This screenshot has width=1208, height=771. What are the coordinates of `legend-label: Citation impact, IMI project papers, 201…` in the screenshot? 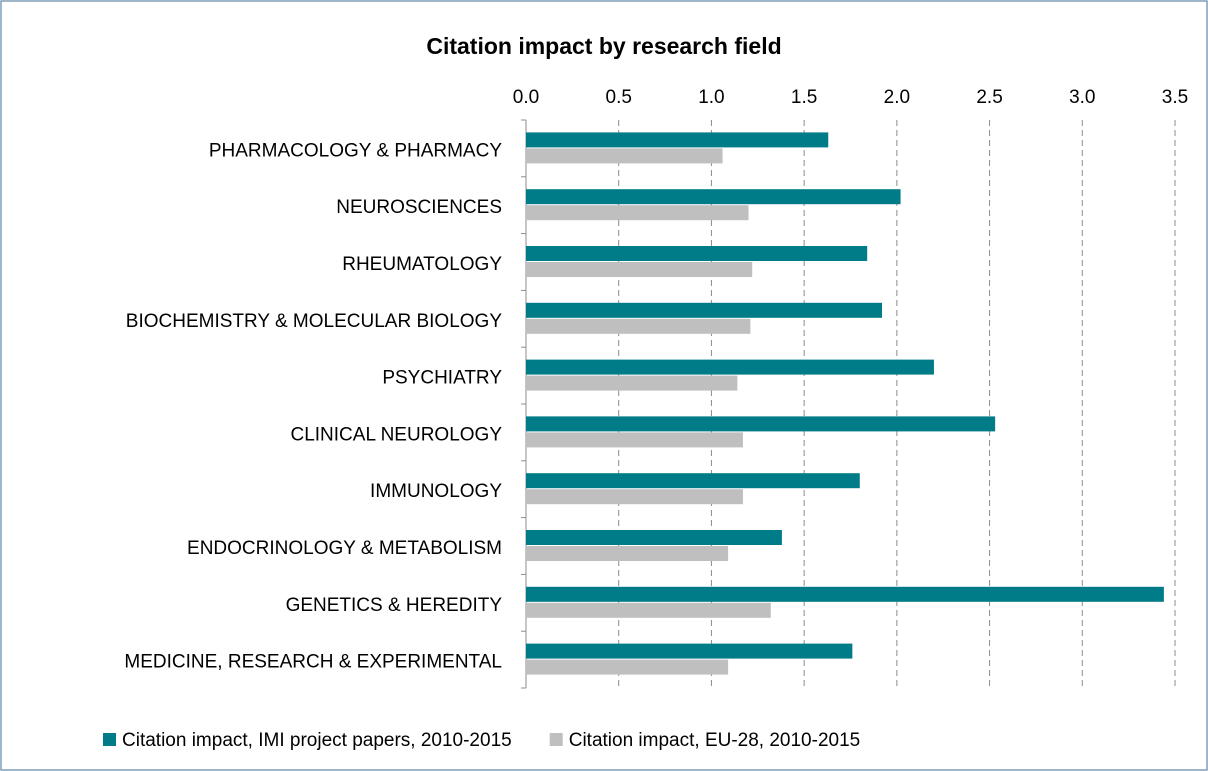 It's located at (317, 740).